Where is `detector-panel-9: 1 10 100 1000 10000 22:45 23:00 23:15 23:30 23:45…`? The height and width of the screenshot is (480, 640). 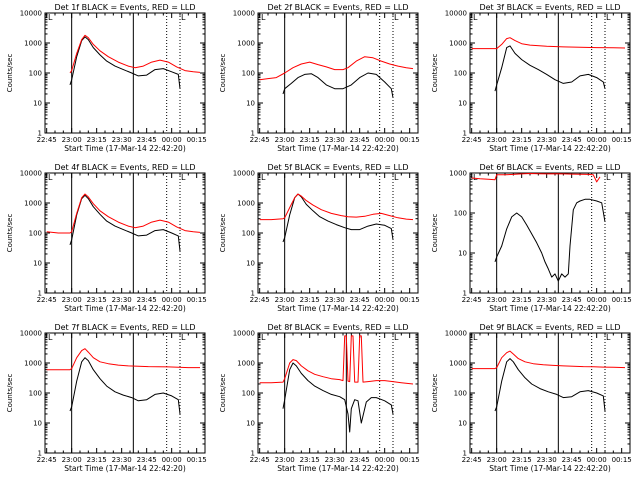 detector-panel-9: 1 10 100 1000 10000 22:45 23:00 23:15 23:30 23:45… is located at coordinates (531, 398).